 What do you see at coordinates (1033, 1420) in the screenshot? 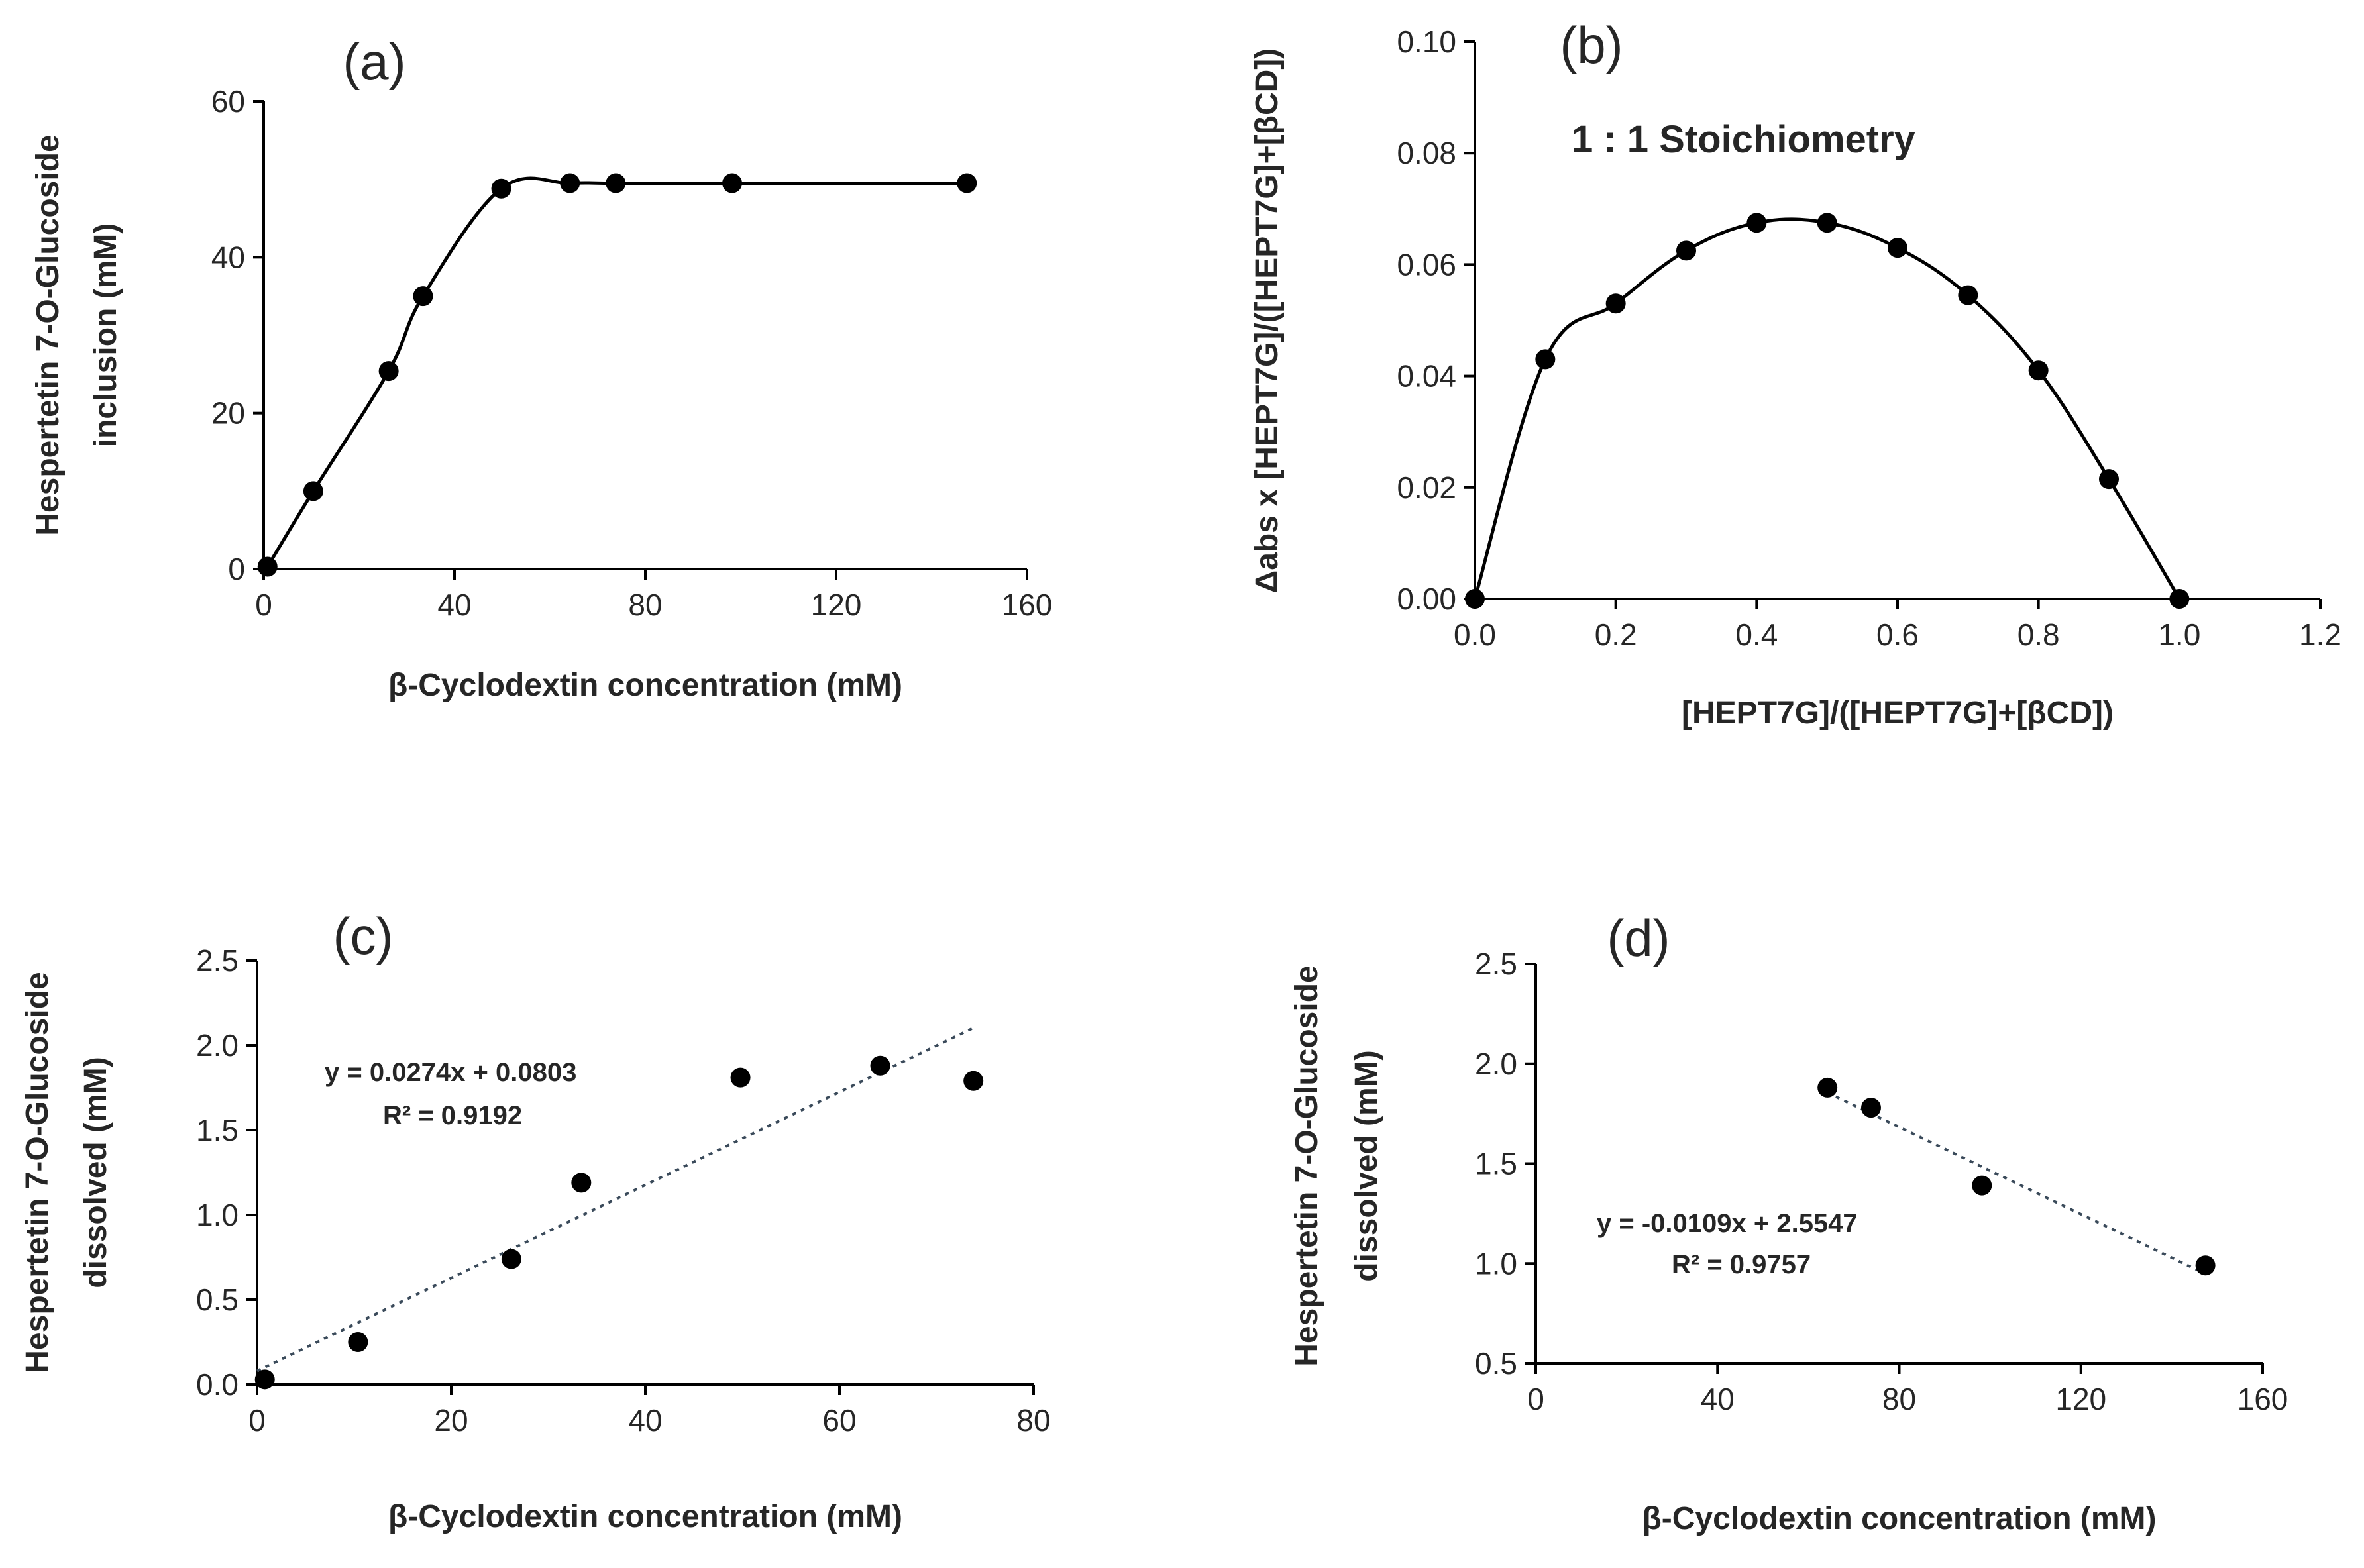
I see `chart-c-xtick-label: 80` at bounding box center [1033, 1420].